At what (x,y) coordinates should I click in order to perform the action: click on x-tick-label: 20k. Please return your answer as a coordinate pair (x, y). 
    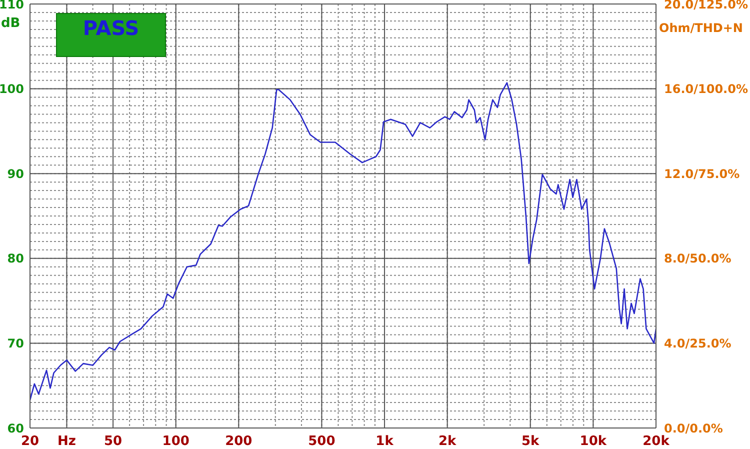
    Looking at the image, I should click on (656, 441).